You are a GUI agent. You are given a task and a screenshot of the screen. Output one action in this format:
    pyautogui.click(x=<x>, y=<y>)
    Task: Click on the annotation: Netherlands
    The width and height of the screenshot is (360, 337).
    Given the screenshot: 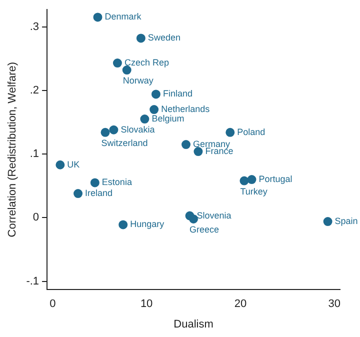 What is the action you would take?
    pyautogui.click(x=185, y=109)
    